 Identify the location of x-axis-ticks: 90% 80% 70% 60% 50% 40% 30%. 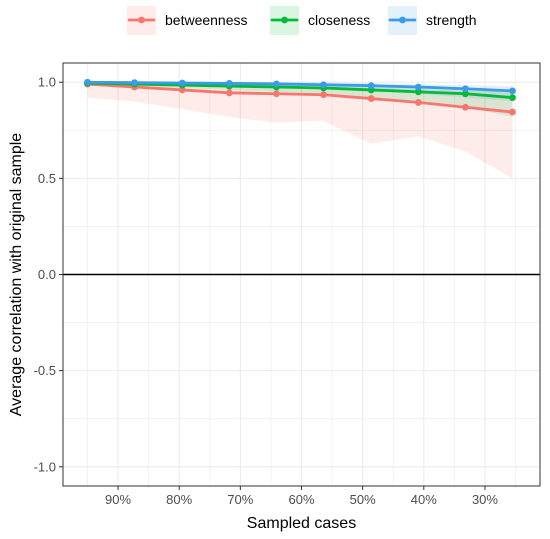
(301, 496).